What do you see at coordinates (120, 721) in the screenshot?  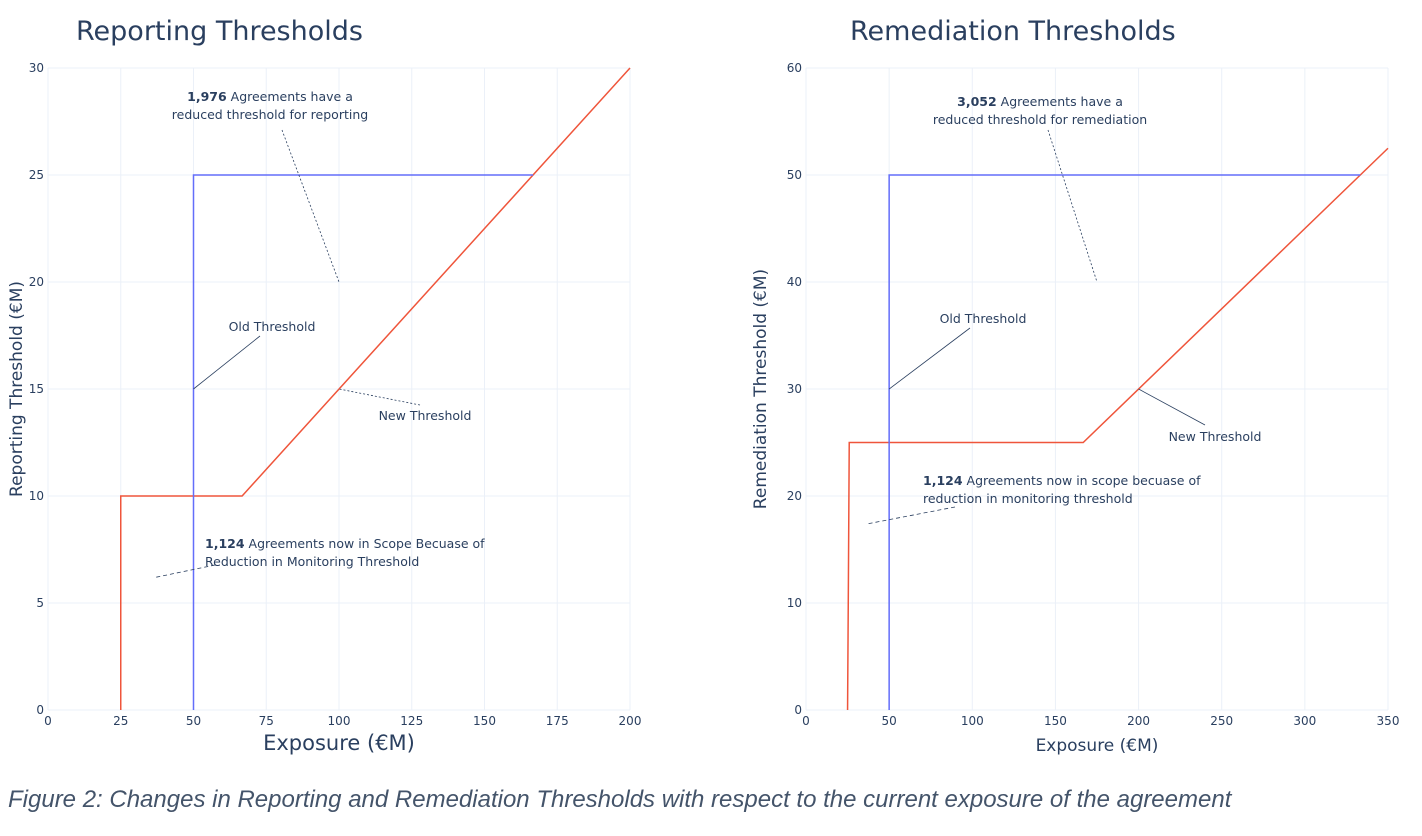 I see `x-tick-label: 25` at bounding box center [120, 721].